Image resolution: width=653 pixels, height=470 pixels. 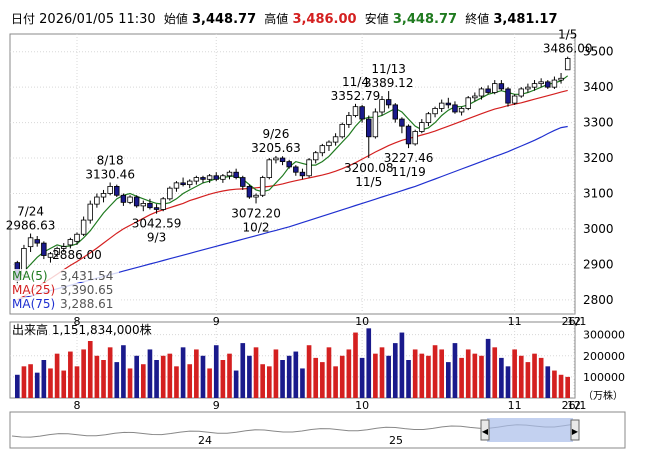 I want to click on legend-ma-value: 3,288.61, so click(x=86, y=304).